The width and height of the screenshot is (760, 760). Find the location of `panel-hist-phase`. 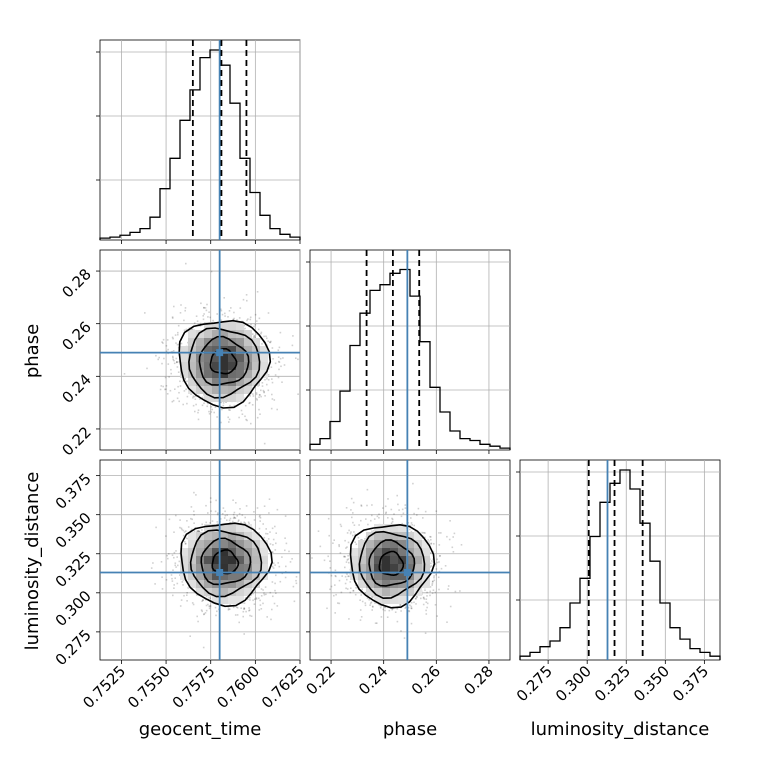

panel-hist-phase is located at coordinates (408, 351).